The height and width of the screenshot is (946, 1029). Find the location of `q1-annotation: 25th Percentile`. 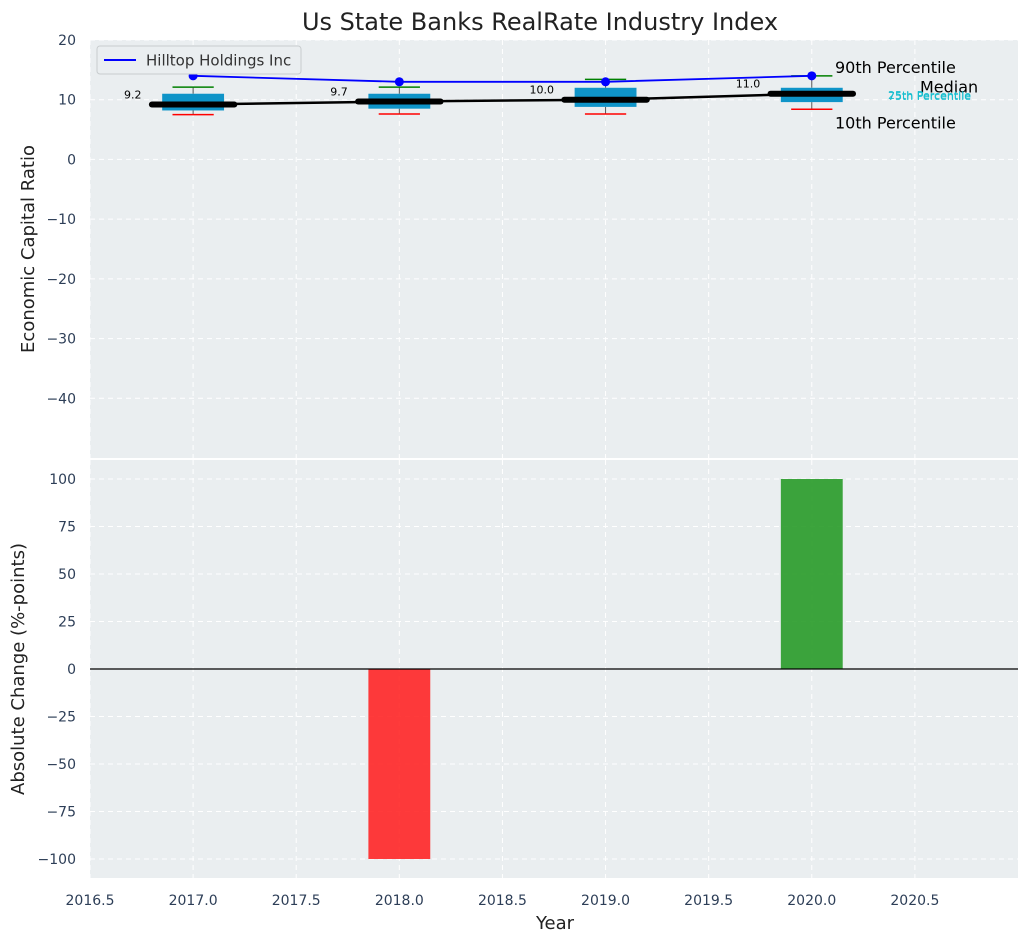

q1-annotation: 25th Percentile is located at coordinates (929, 95).